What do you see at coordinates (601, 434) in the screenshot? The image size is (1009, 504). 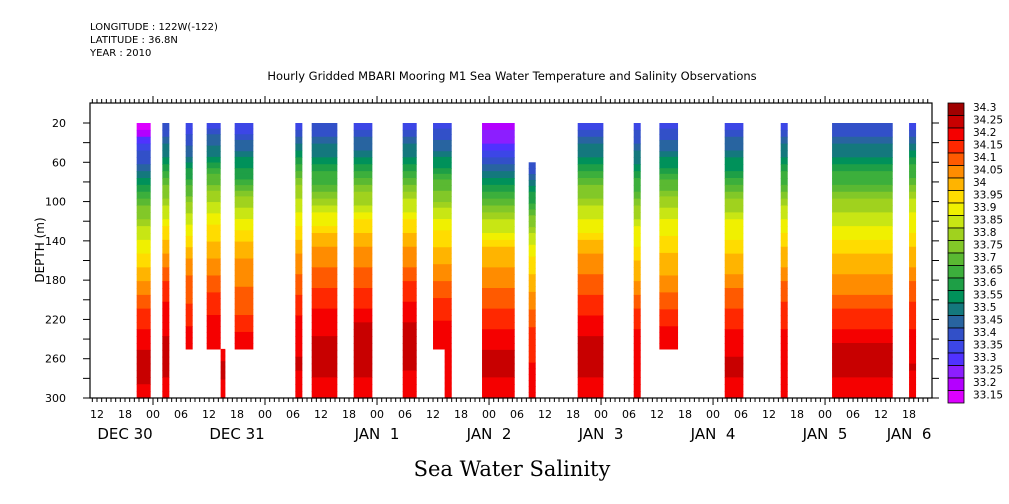 I see `date-label: JAN 3` at bounding box center [601, 434].